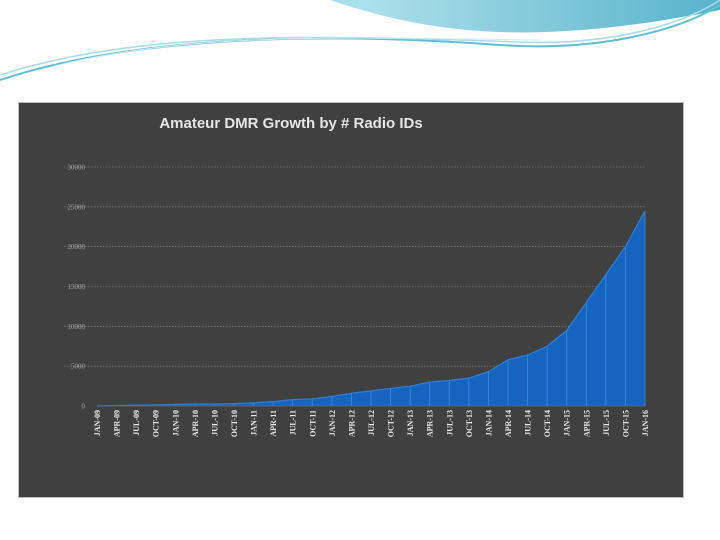 The width and height of the screenshot is (720, 540). Describe the element at coordinates (606, 423) in the screenshot. I see `x-tick-label: JUL-15` at that location.